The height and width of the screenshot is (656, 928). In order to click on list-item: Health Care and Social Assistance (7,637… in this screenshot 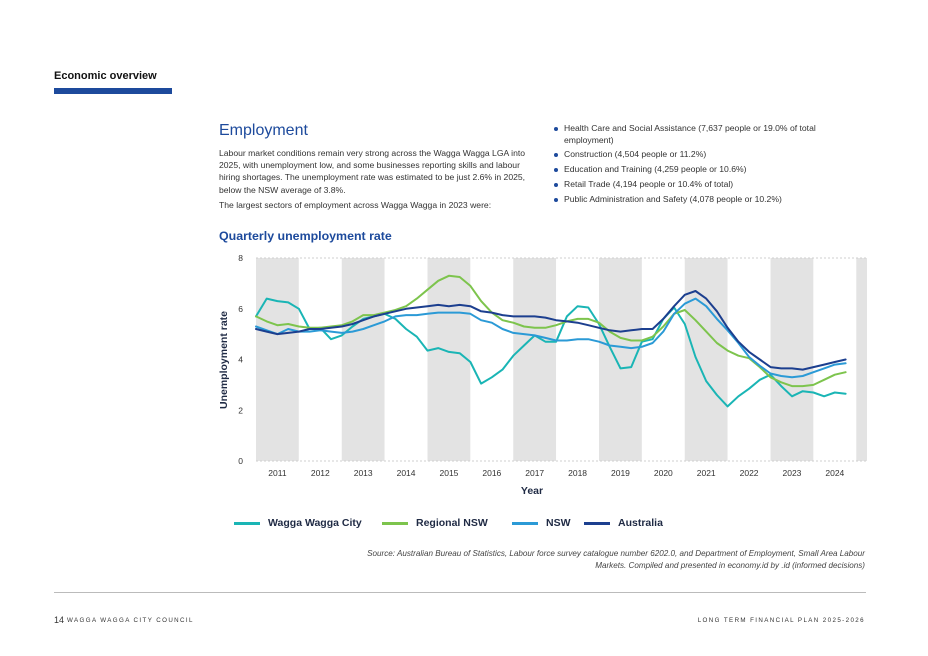, I will do `click(708, 134)`.